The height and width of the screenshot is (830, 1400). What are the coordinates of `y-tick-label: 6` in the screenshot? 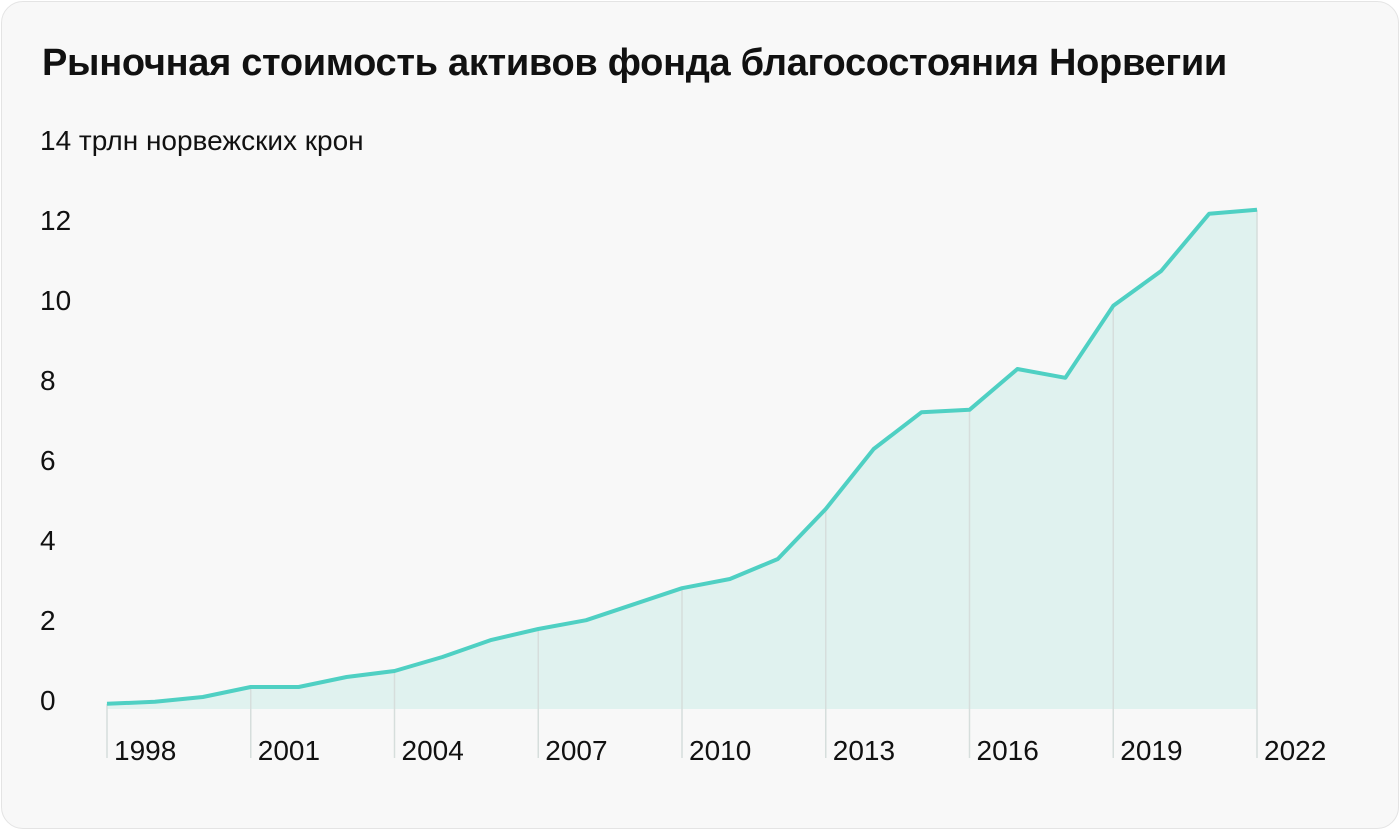 It's located at (48, 460).